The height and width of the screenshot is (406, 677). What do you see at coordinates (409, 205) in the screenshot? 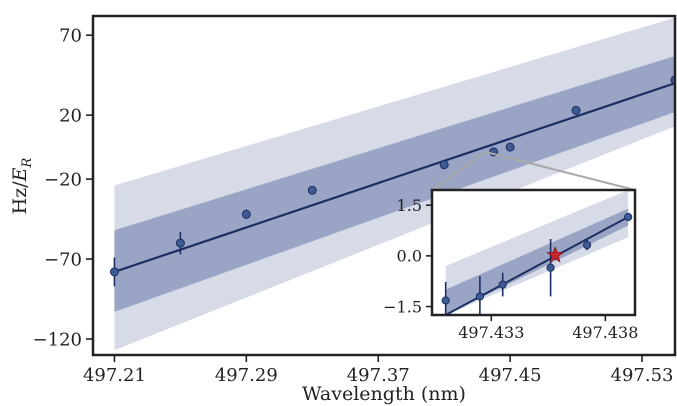
I see `inset-y-tick-label: 1.5` at bounding box center [409, 205].